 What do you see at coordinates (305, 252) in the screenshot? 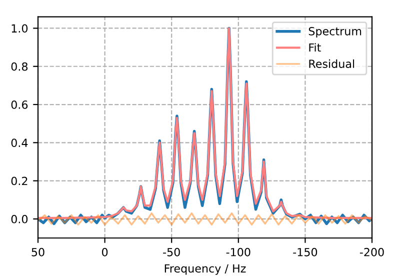
I see `x-tick-label: -150` at bounding box center [305, 252].